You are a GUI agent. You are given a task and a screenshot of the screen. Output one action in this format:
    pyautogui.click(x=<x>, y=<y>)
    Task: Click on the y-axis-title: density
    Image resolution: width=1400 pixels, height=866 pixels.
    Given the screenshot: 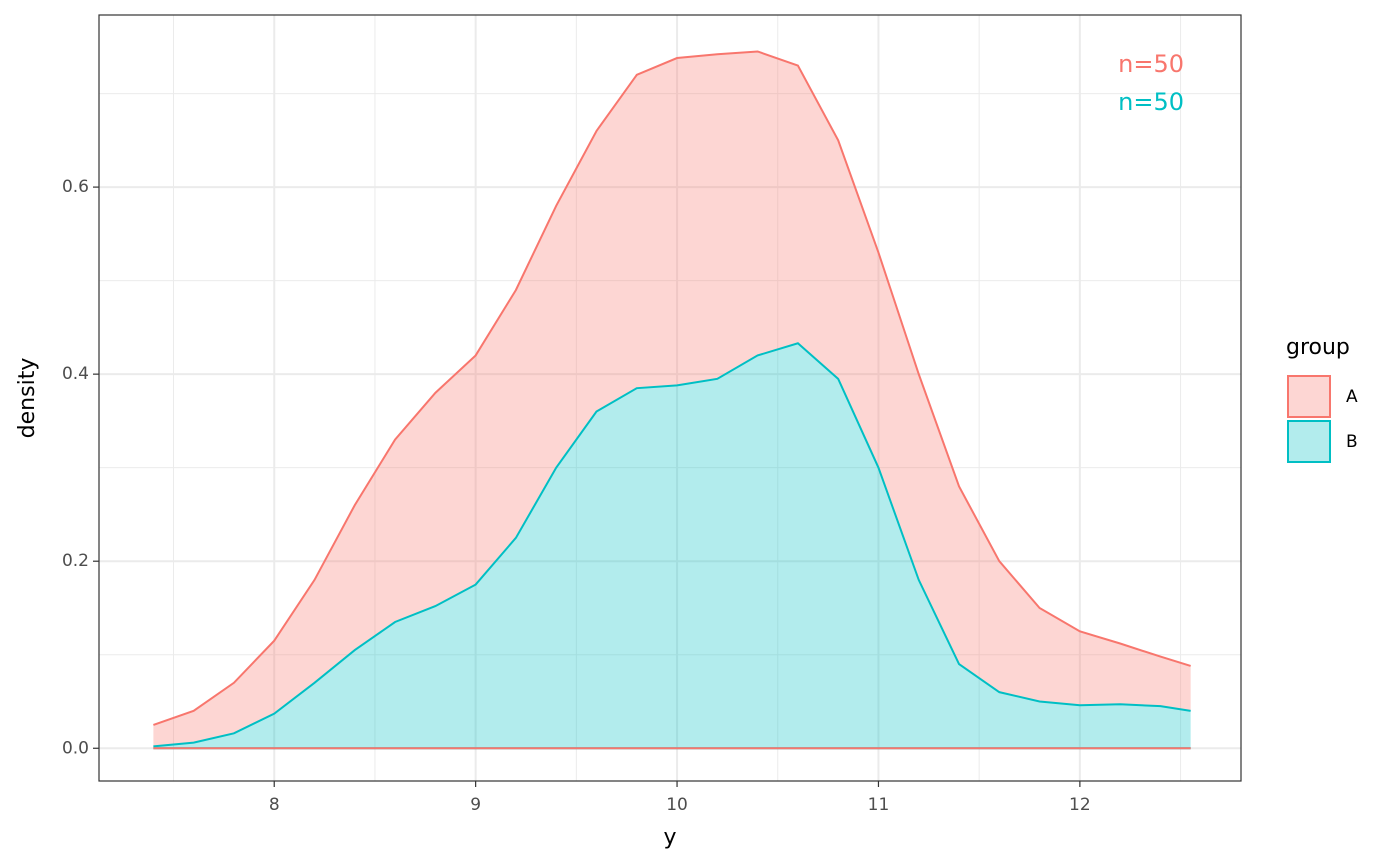 What is the action you would take?
    pyautogui.click(x=27, y=398)
    